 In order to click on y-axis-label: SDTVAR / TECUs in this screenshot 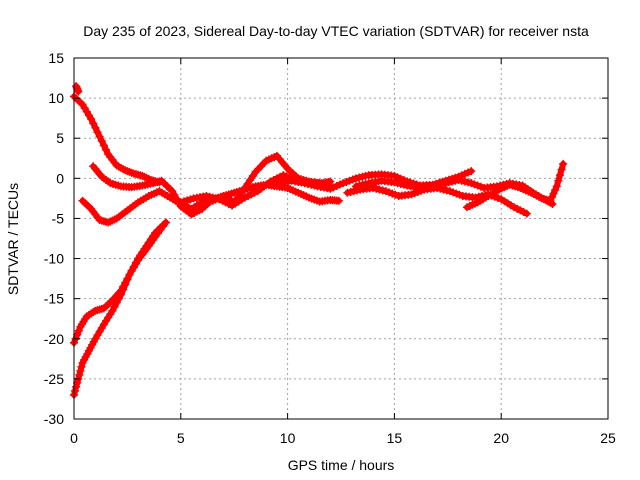, I will do `click(13, 239)`.